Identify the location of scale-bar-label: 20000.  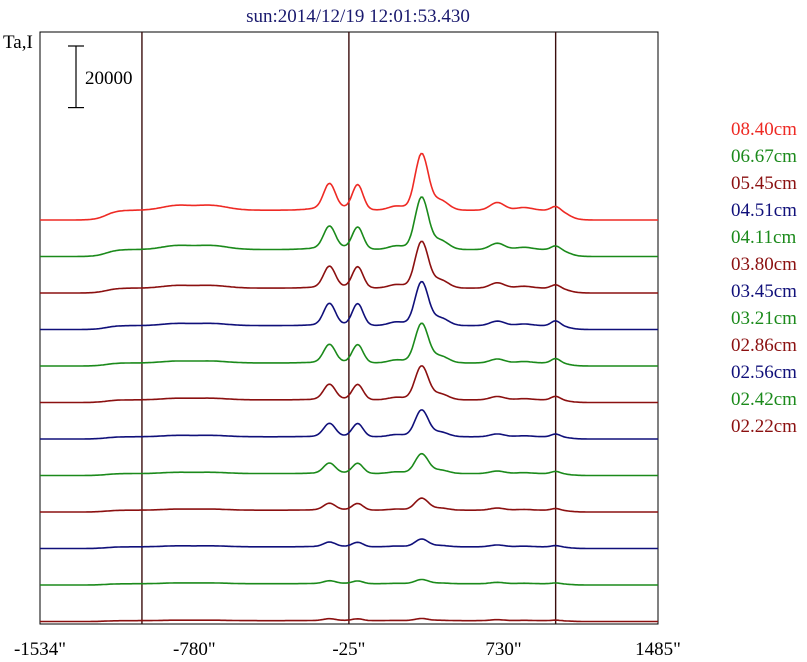
(109, 78).